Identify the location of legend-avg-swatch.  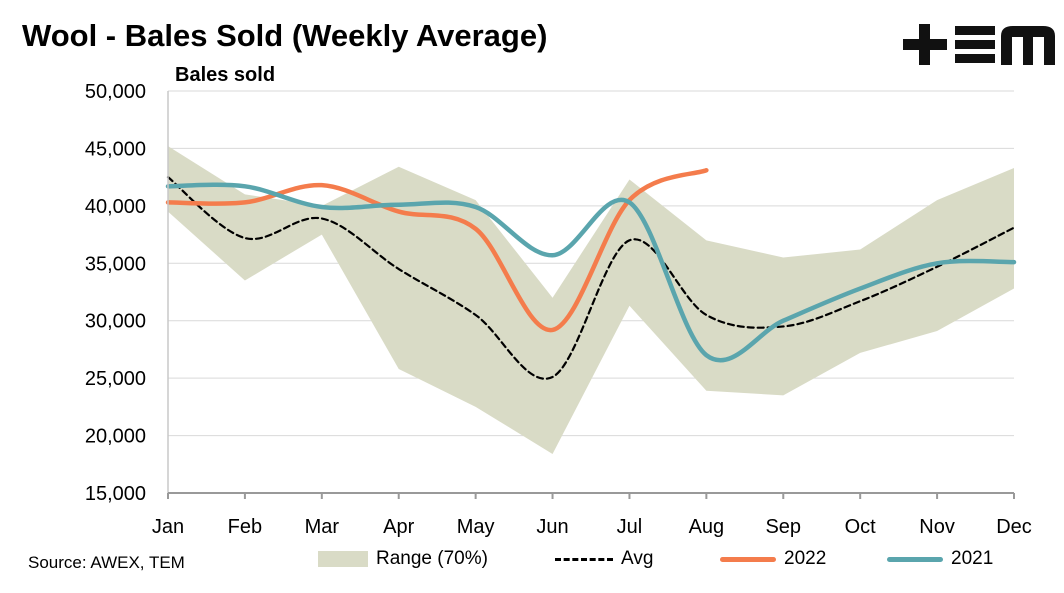
(584, 559).